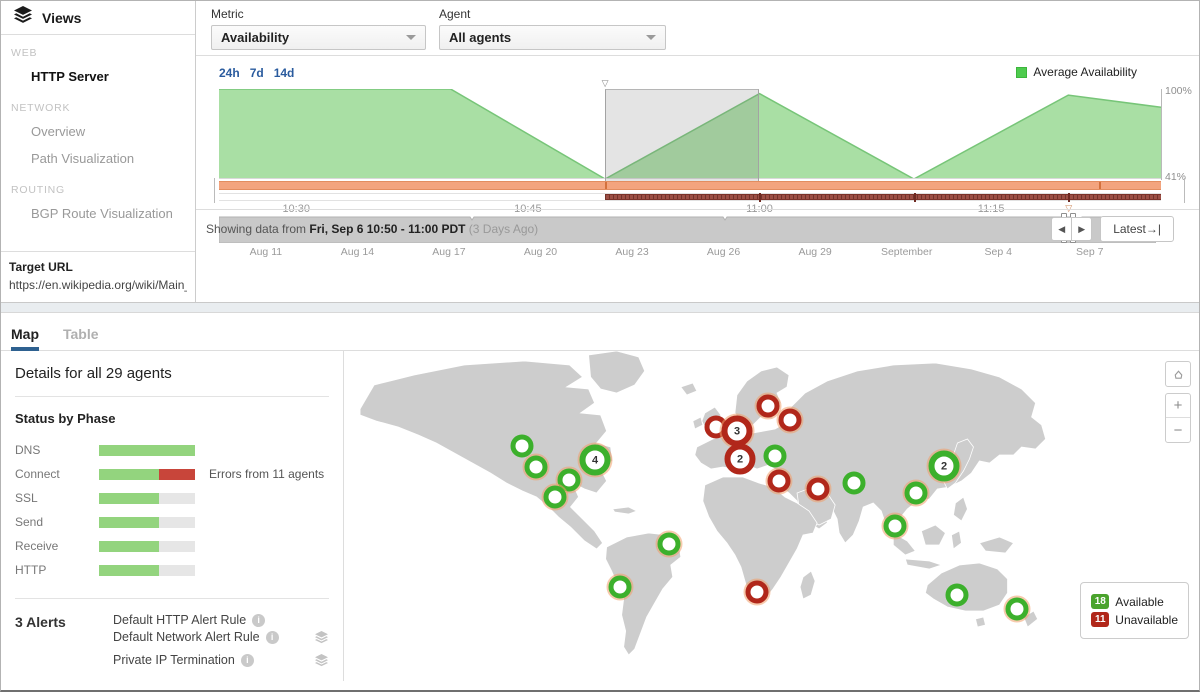 This screenshot has width=1200, height=692. Describe the element at coordinates (318, 37) in the screenshot. I see `metric-select: Availability` at that location.